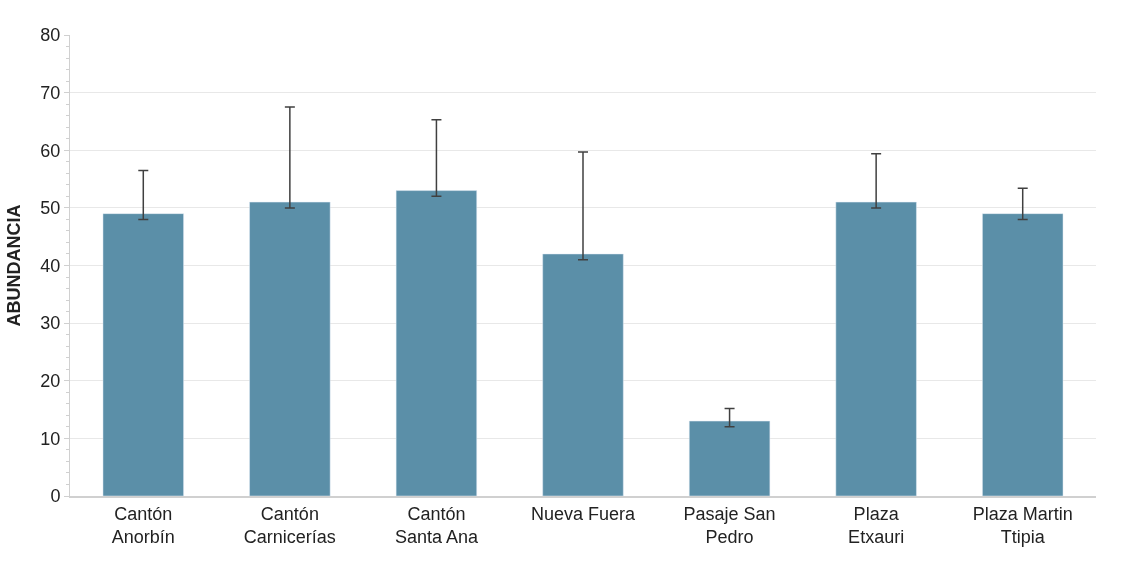 The width and height of the screenshot is (1121, 581). Describe the element at coordinates (50, 92) in the screenshot. I see `y-tick-label: 70` at that location.